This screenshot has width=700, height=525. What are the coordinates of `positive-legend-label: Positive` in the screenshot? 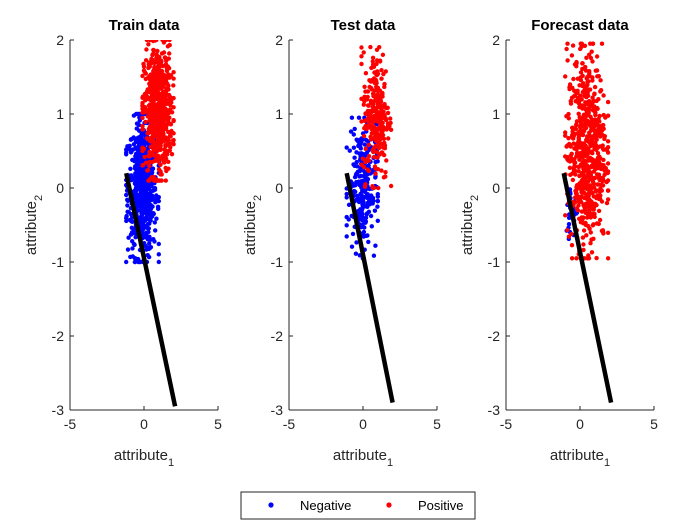 It's located at (441, 505).